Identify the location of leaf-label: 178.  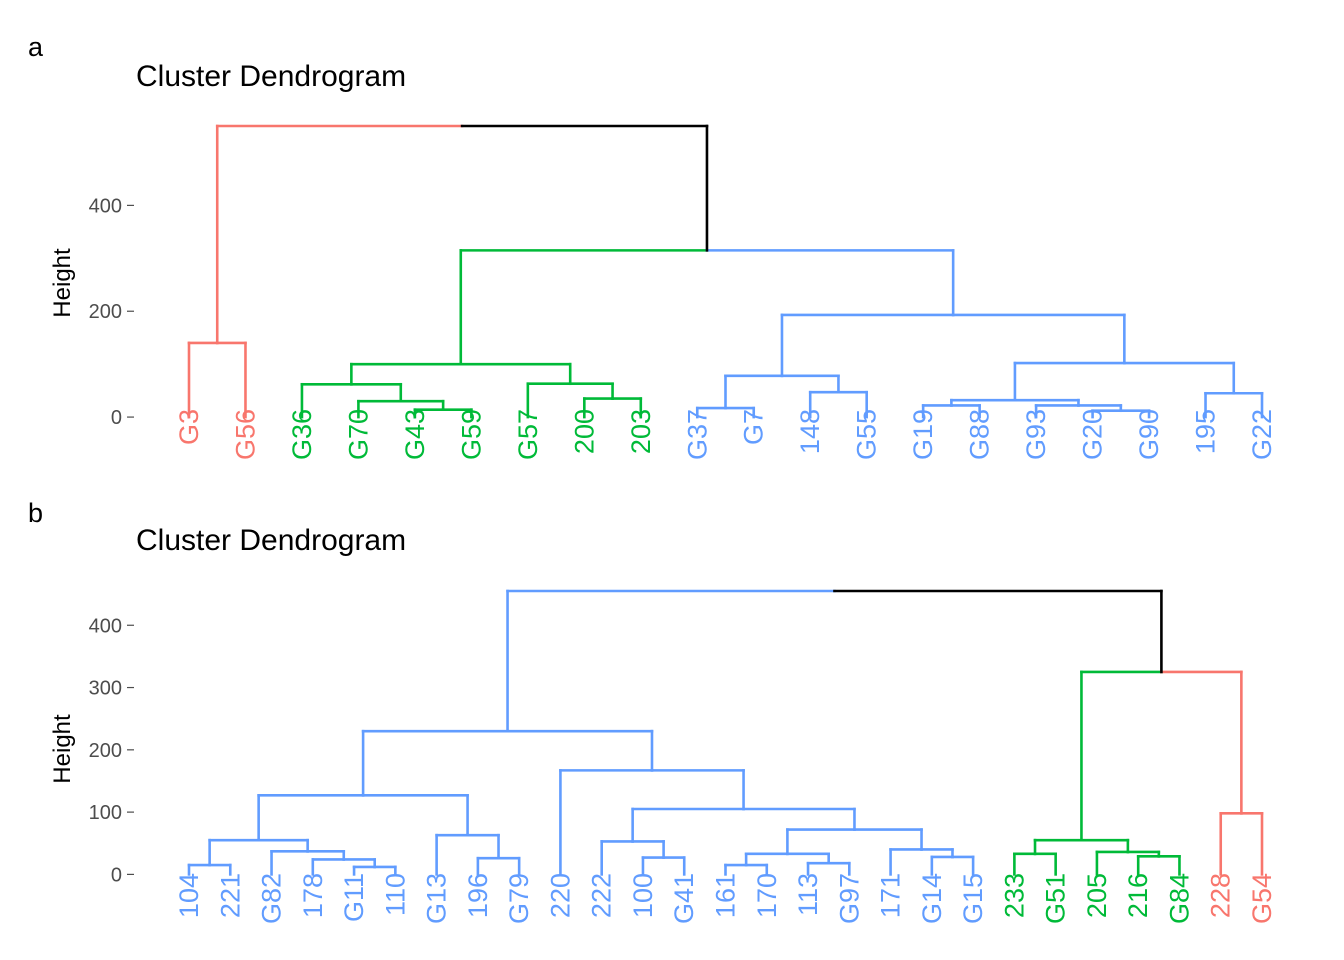
(313, 895).